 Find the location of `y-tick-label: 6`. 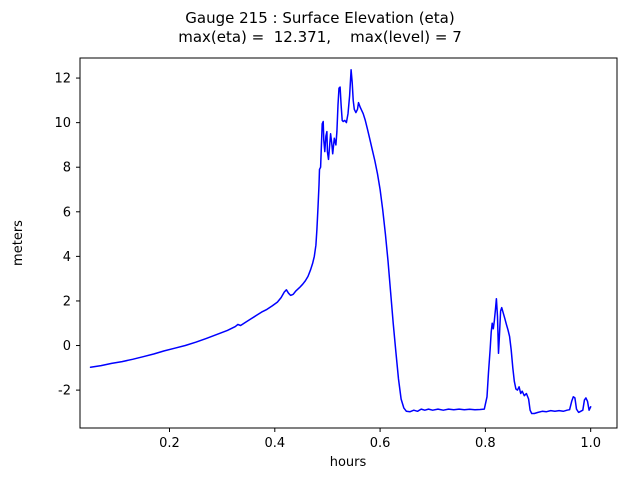

y-tick-label: 6 is located at coordinates (67, 212).